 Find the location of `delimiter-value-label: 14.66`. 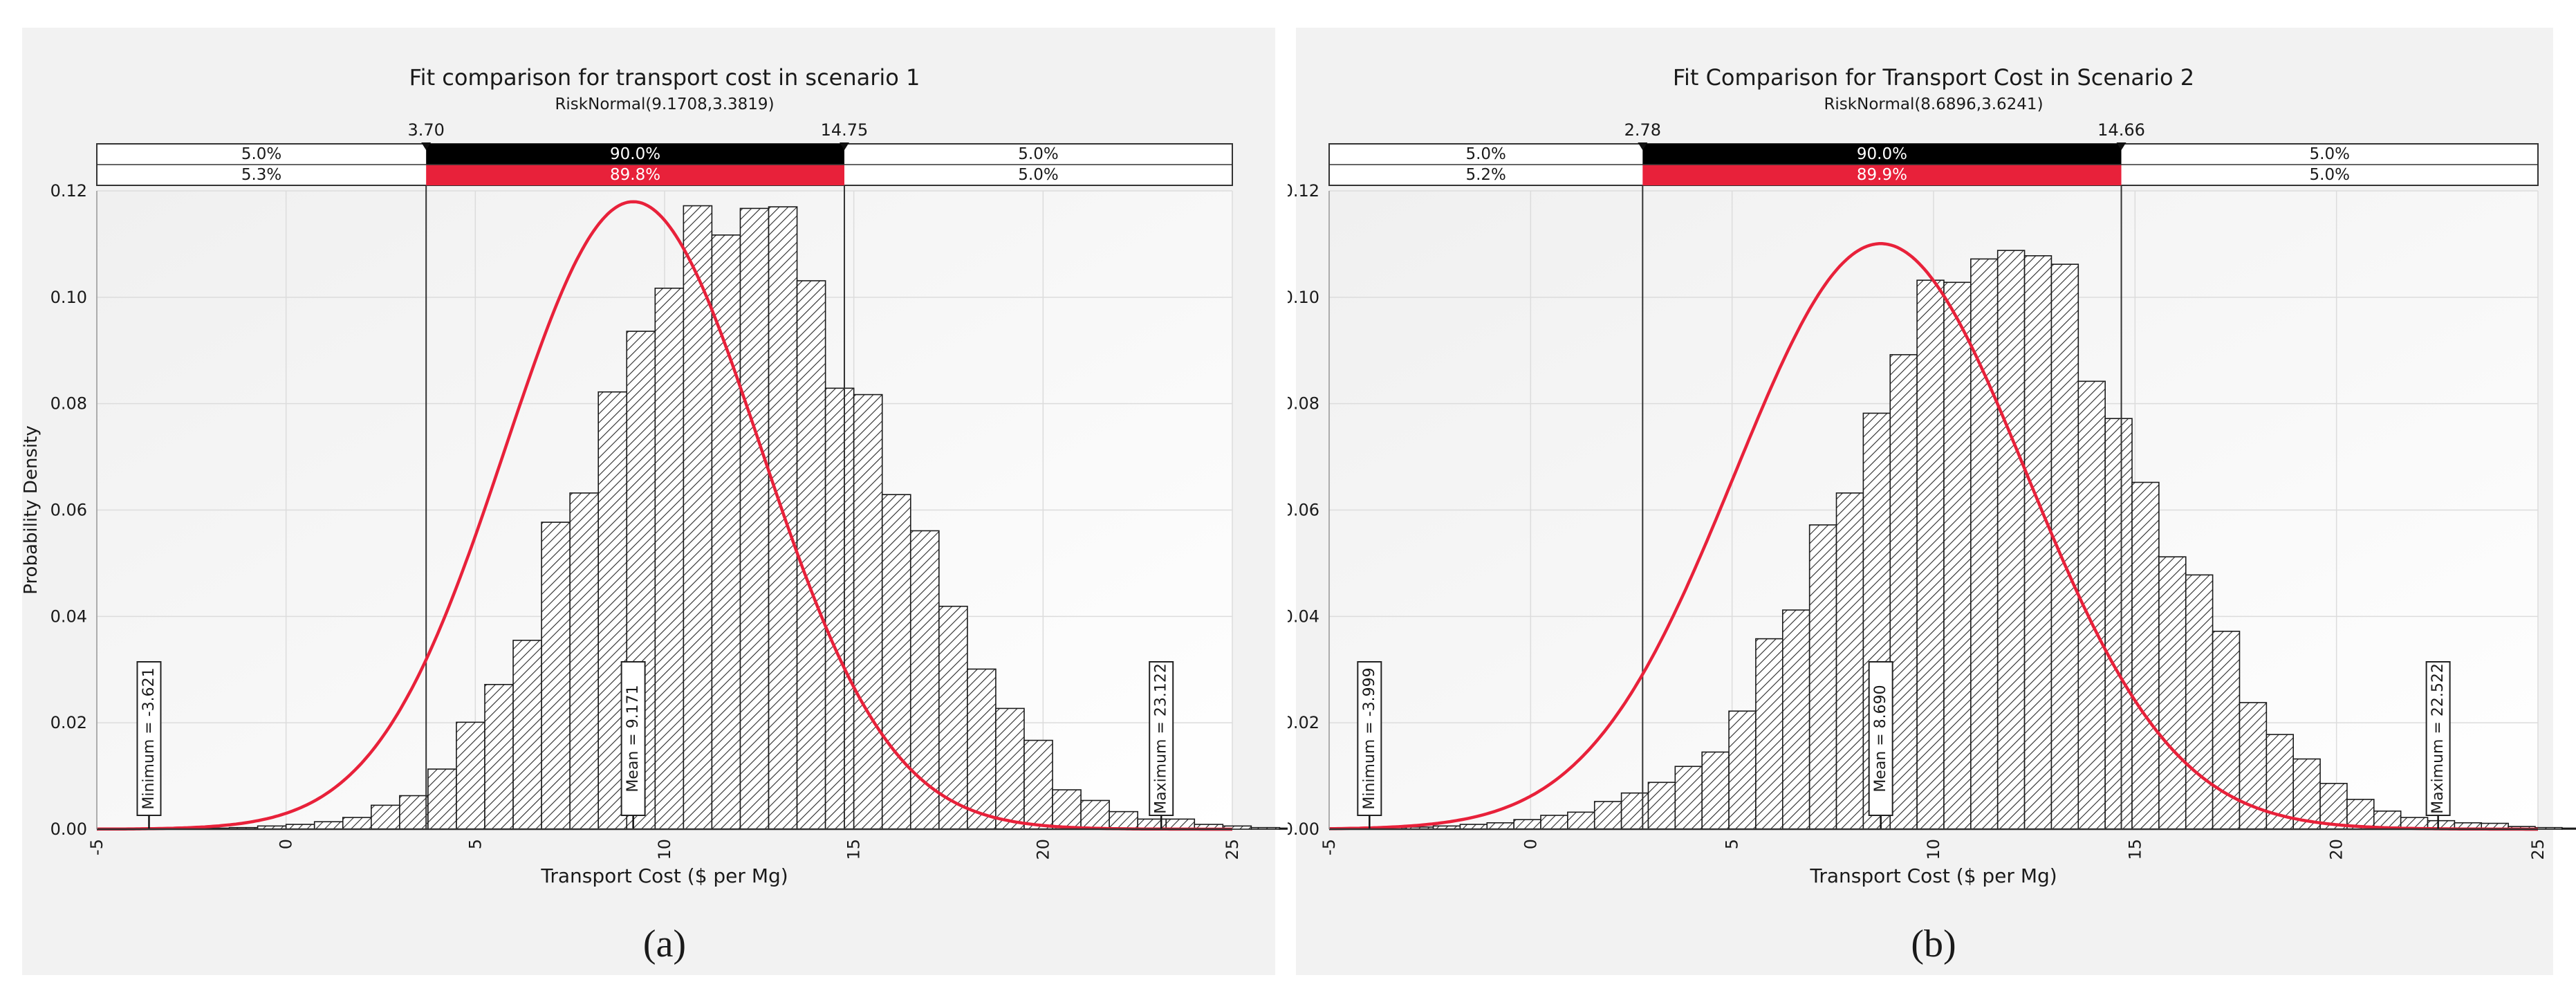

delimiter-value-label: 14.66 is located at coordinates (2121, 130).